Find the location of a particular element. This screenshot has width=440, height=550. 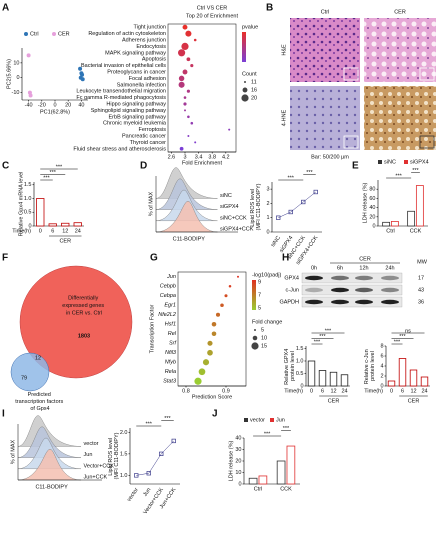

y-tick-label: 40 is located at coordinates (238, 438).